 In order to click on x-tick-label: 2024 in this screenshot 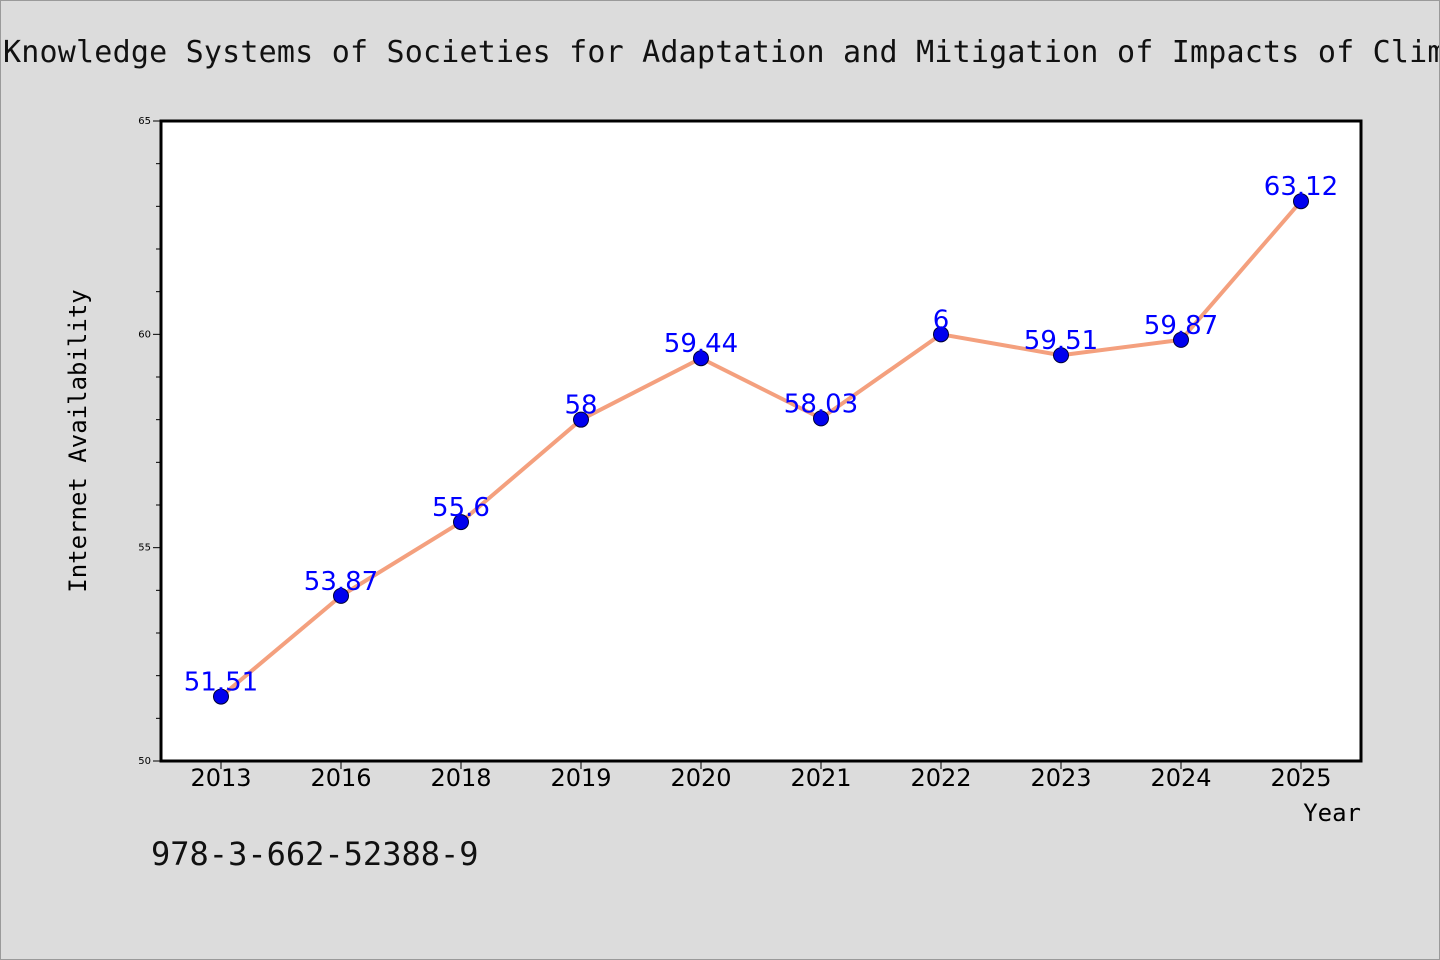, I will do `click(1180, 778)`.